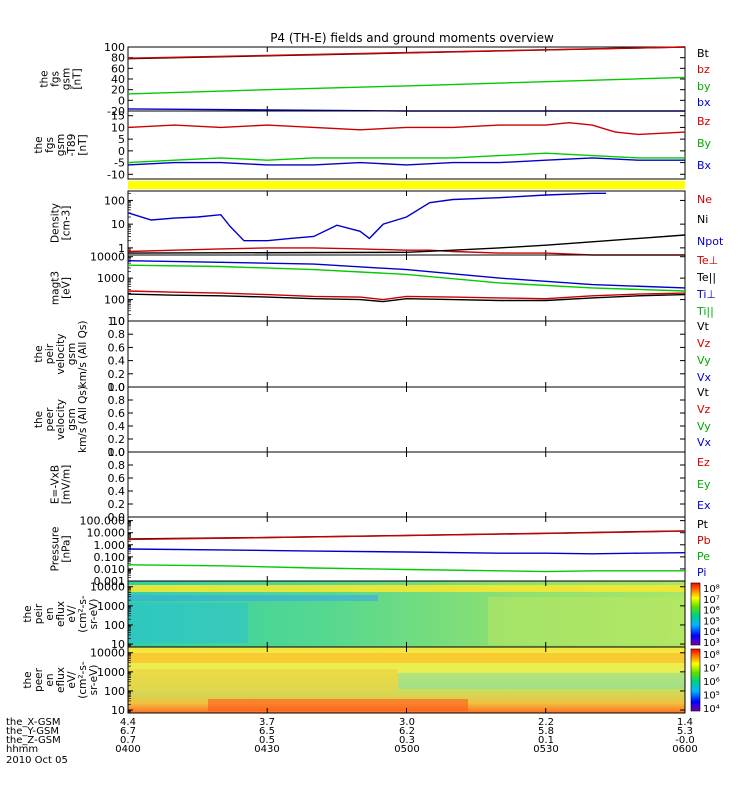 This screenshot has width=750, height=800. What do you see at coordinates (704, 352) in the screenshot?
I see `legend-peir-velocity: Vt Vz Vy Vx` at bounding box center [704, 352].